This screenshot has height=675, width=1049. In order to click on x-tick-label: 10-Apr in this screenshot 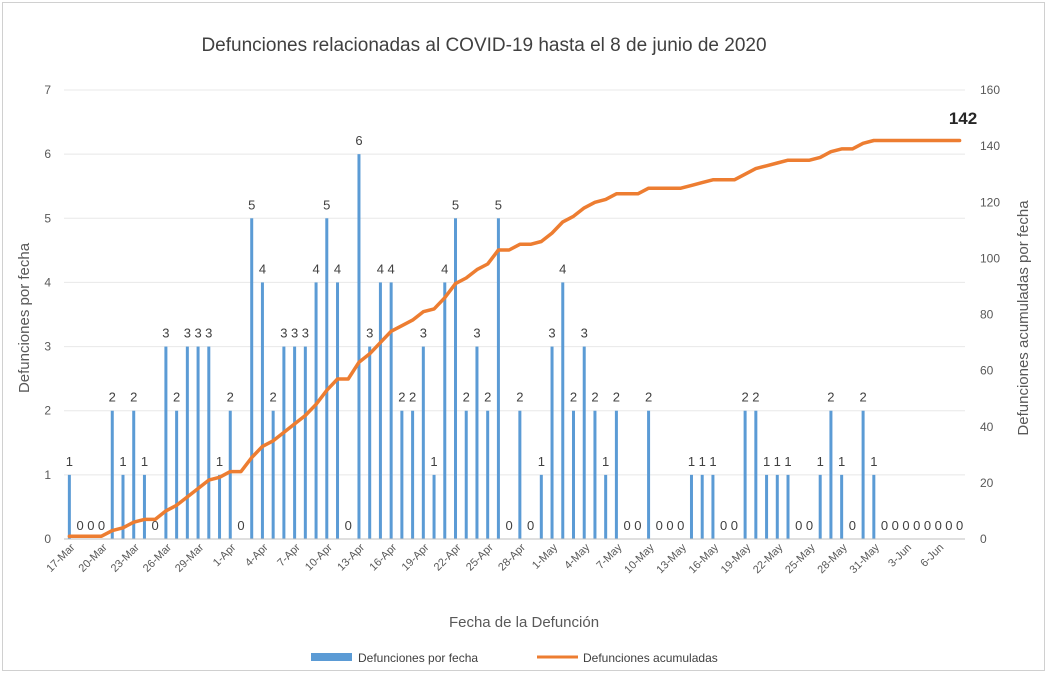, I will do `click(319, 557)`.